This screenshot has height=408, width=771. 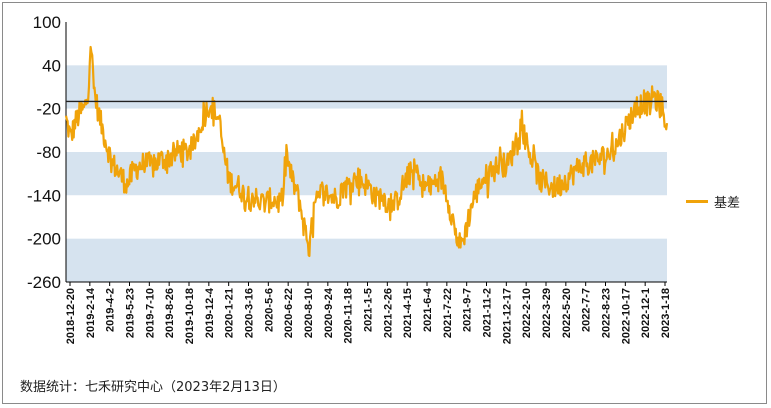 What do you see at coordinates (309, 313) in the screenshot?
I see `x-tick-label: 2020-8-10` at bounding box center [309, 313].